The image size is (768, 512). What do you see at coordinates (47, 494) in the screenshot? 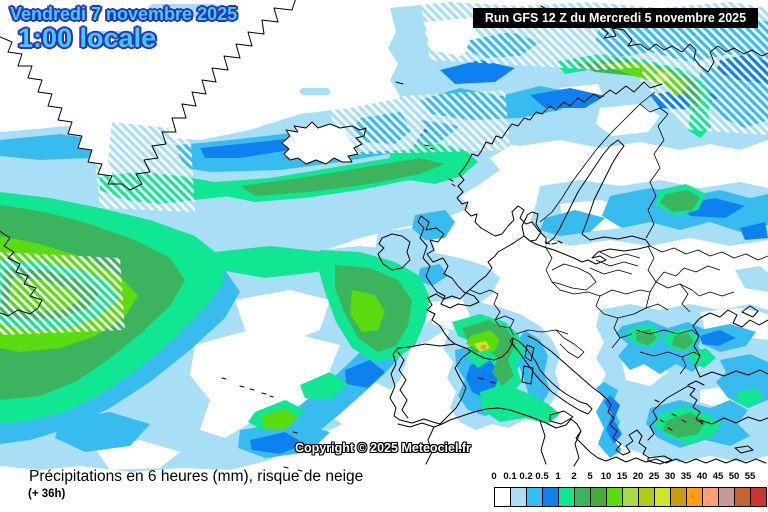
I see `forecast-step-label: (+ 36h)` at bounding box center [47, 494].